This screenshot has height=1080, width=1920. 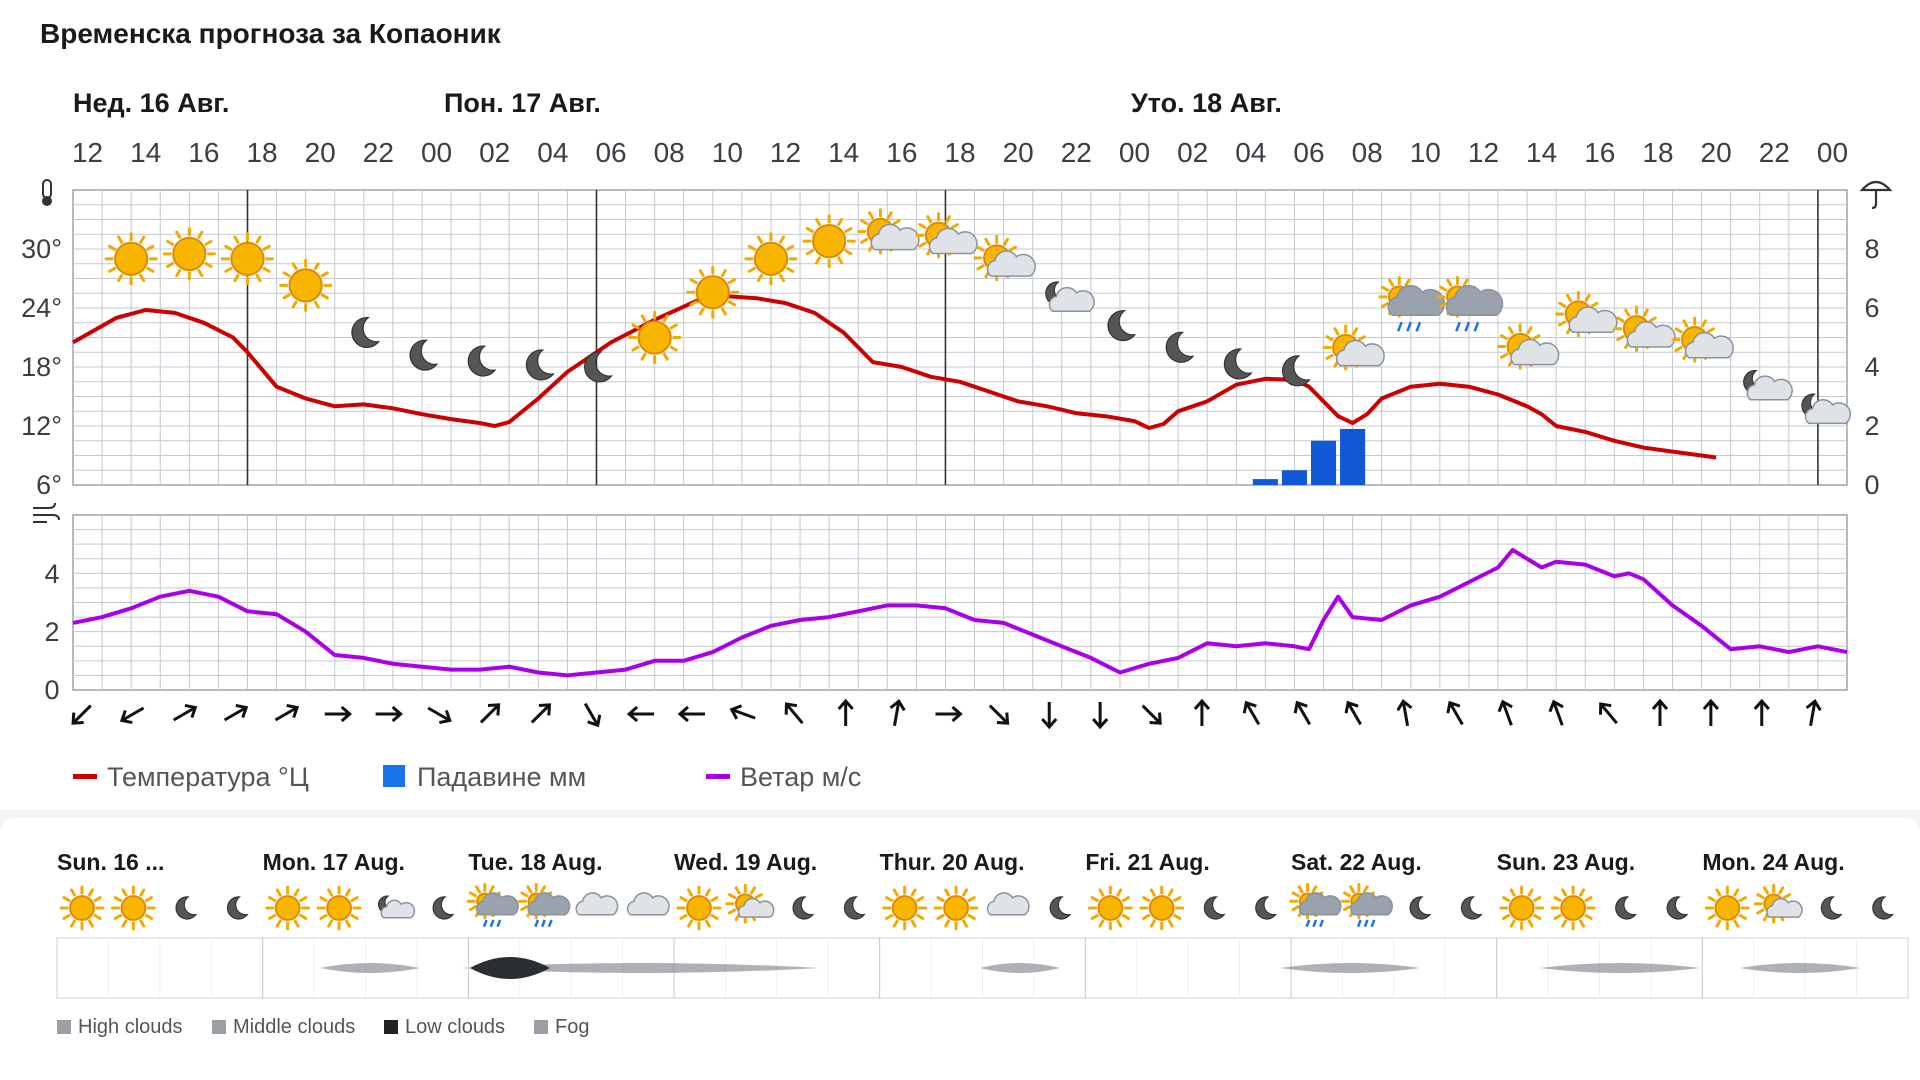 What do you see at coordinates (960, 613) in the screenshot?
I see `wind-line` at bounding box center [960, 613].